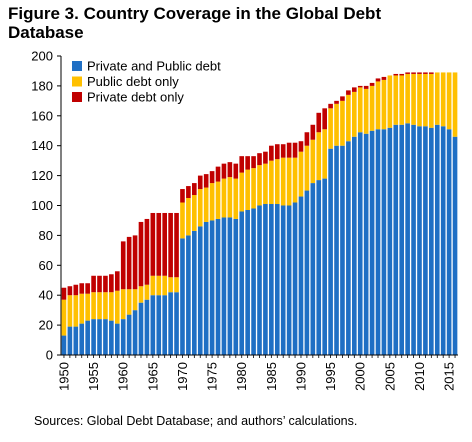  I want to click on bar-segment-1994-s1, so click(324, 154).